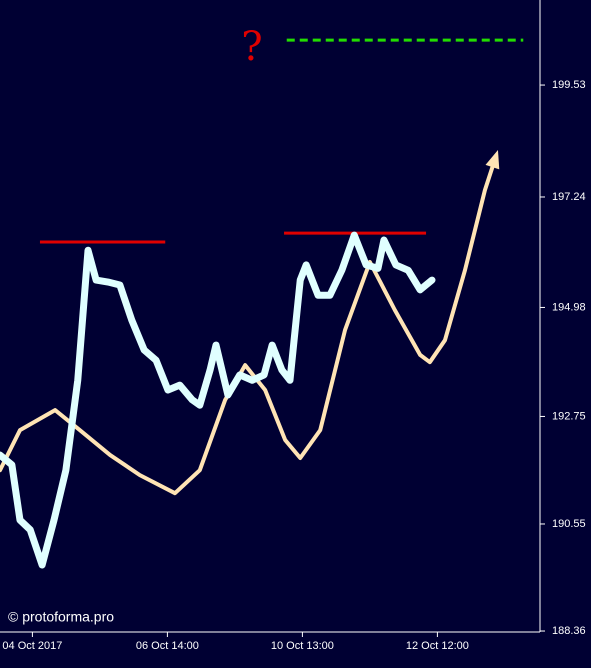 The height and width of the screenshot is (668, 591). I want to click on arrow-head, so click(492, 159).